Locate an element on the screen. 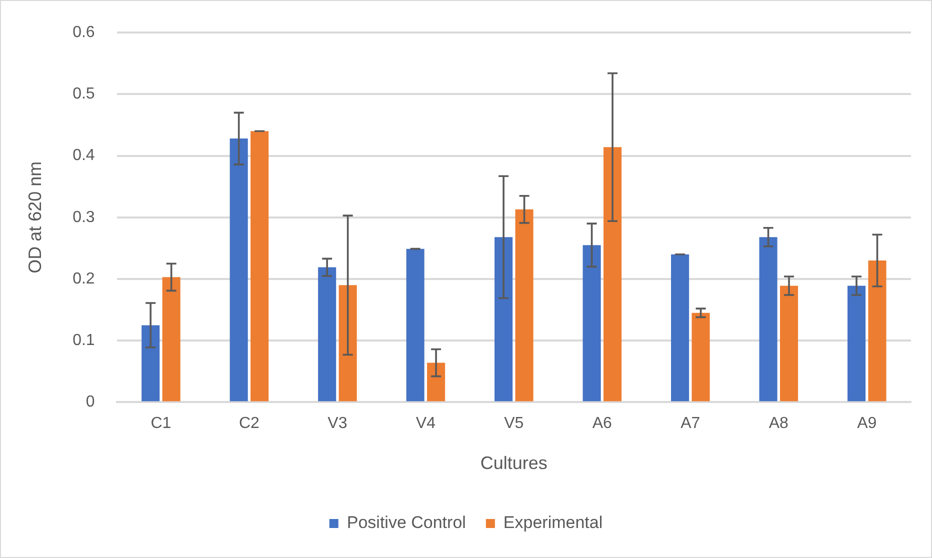  x-tick-label: A8 is located at coordinates (778, 423).